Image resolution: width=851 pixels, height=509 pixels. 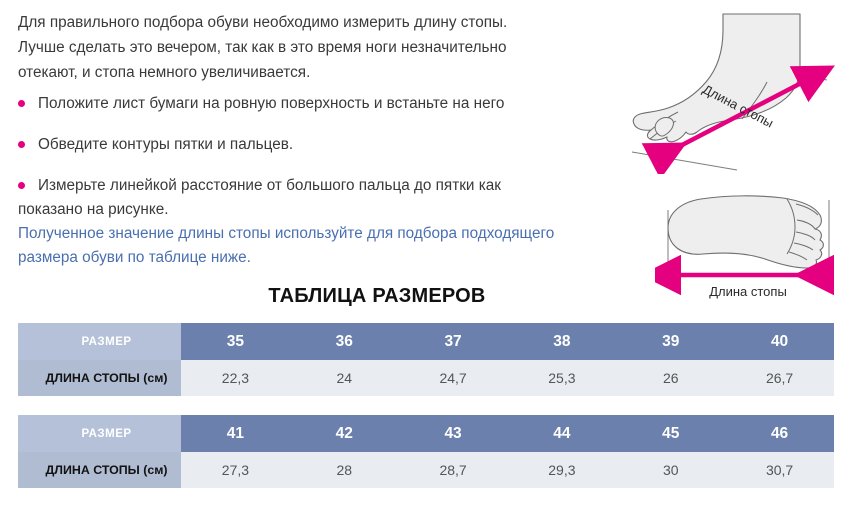 What do you see at coordinates (779, 378) in the screenshot?
I see `row-length-value: 26,7` at bounding box center [779, 378].